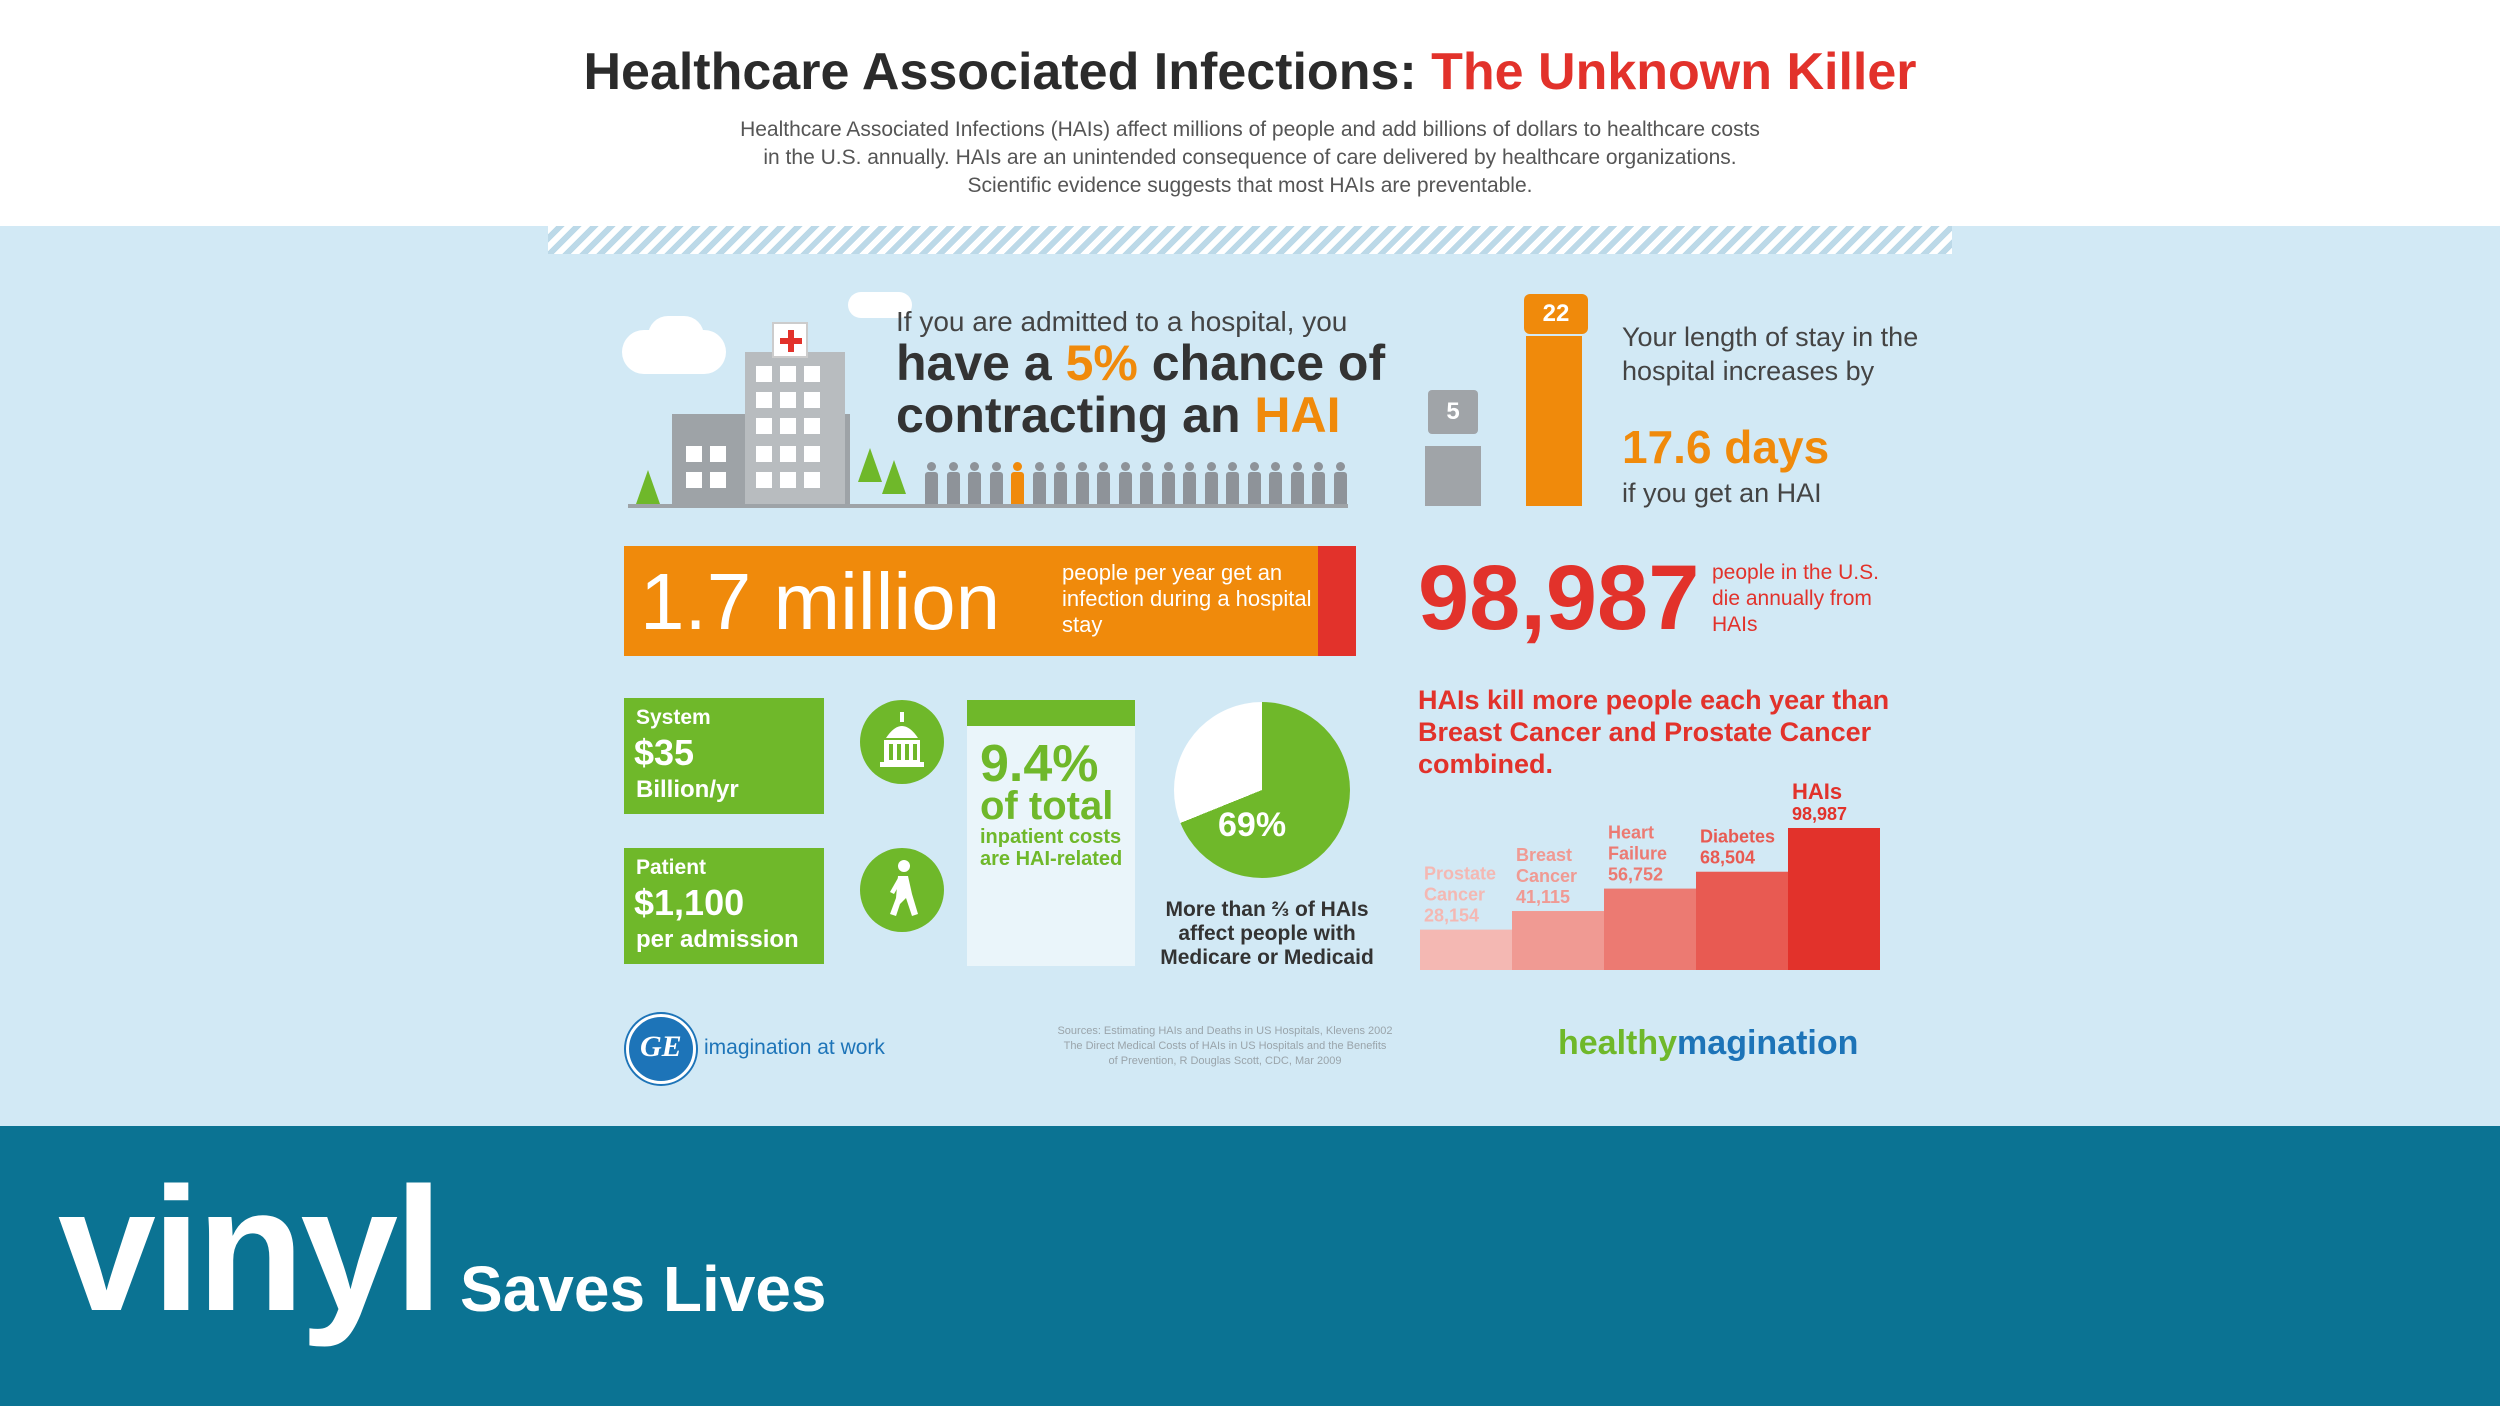 The height and width of the screenshot is (1406, 2500). Describe the element at coordinates (1819, 814) in the screenshot. I see `bar-value-label: 98,987` at that location.